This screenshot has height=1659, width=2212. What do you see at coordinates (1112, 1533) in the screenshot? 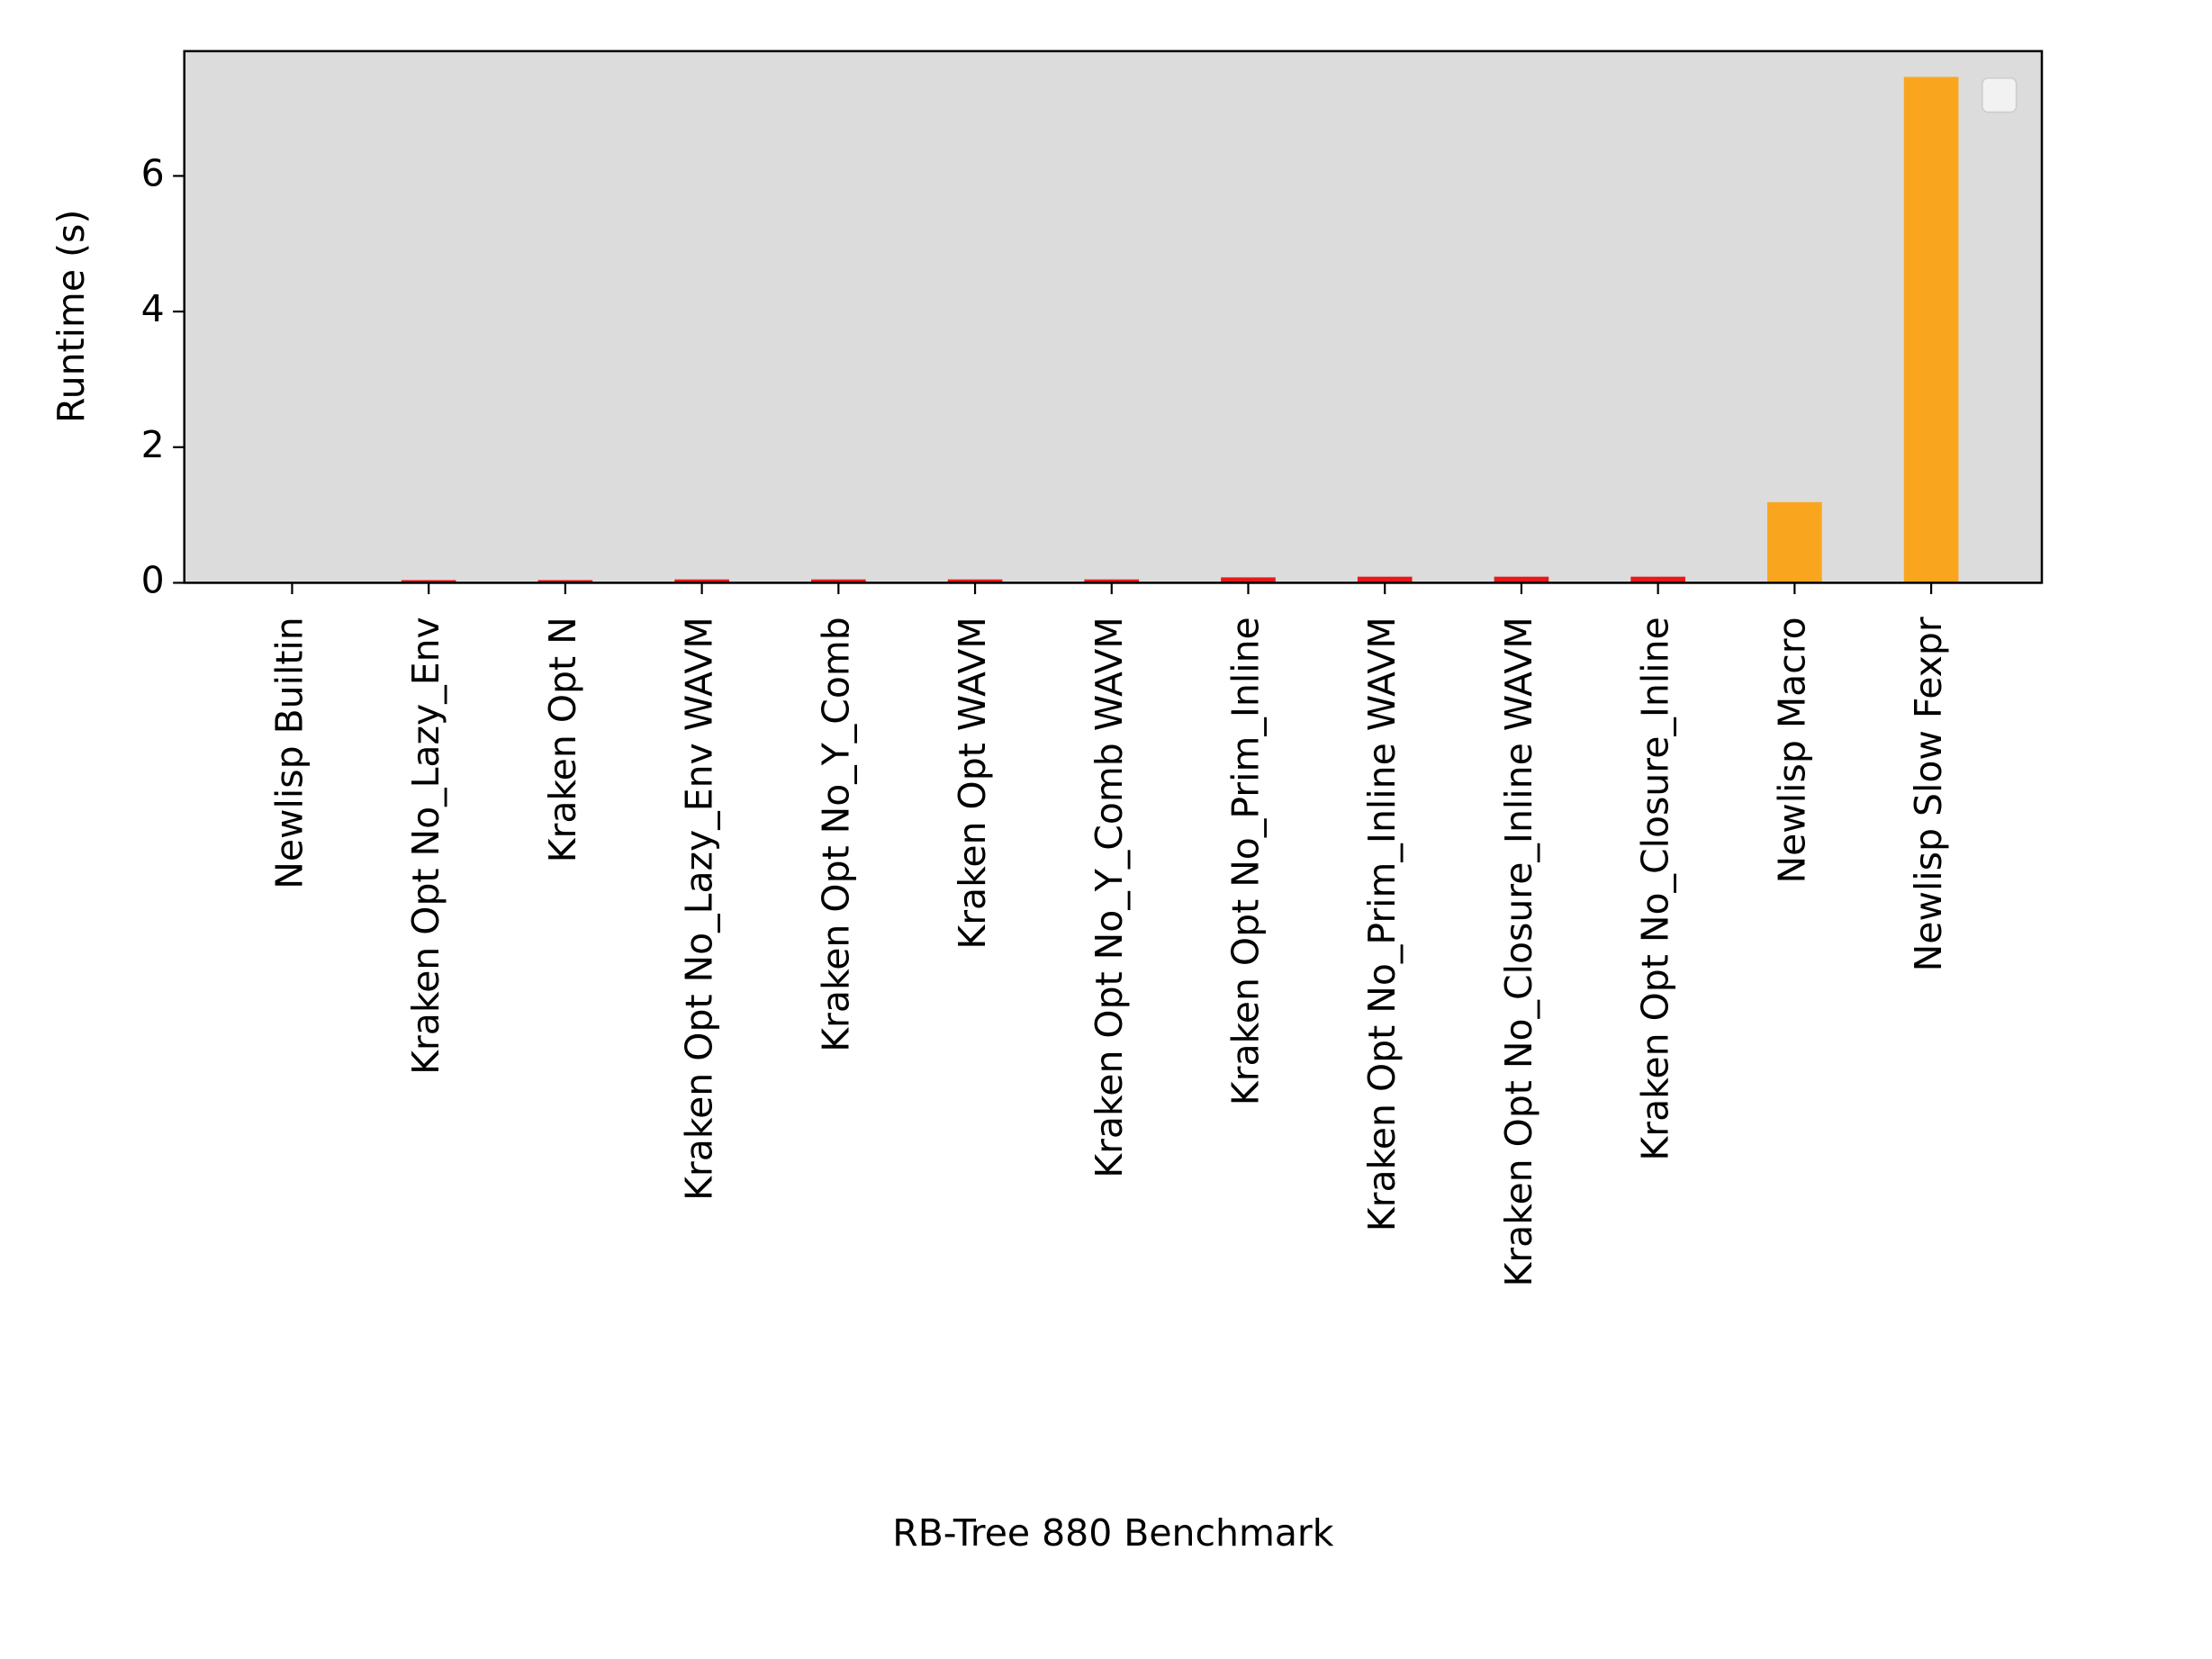
I see `x-axis-label: RB-Tree 880 Benchmark` at bounding box center [1112, 1533].